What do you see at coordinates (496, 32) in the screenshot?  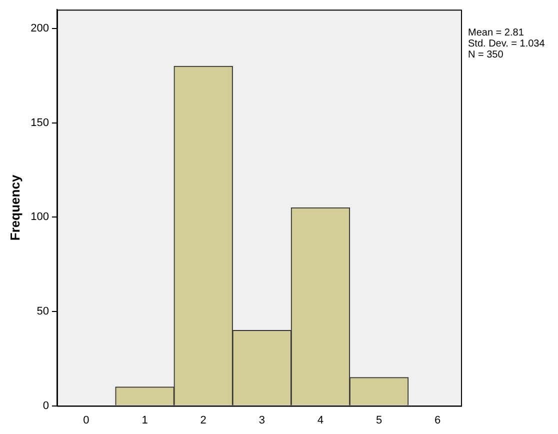 I see `text: Mean = 2.81` at bounding box center [496, 32].